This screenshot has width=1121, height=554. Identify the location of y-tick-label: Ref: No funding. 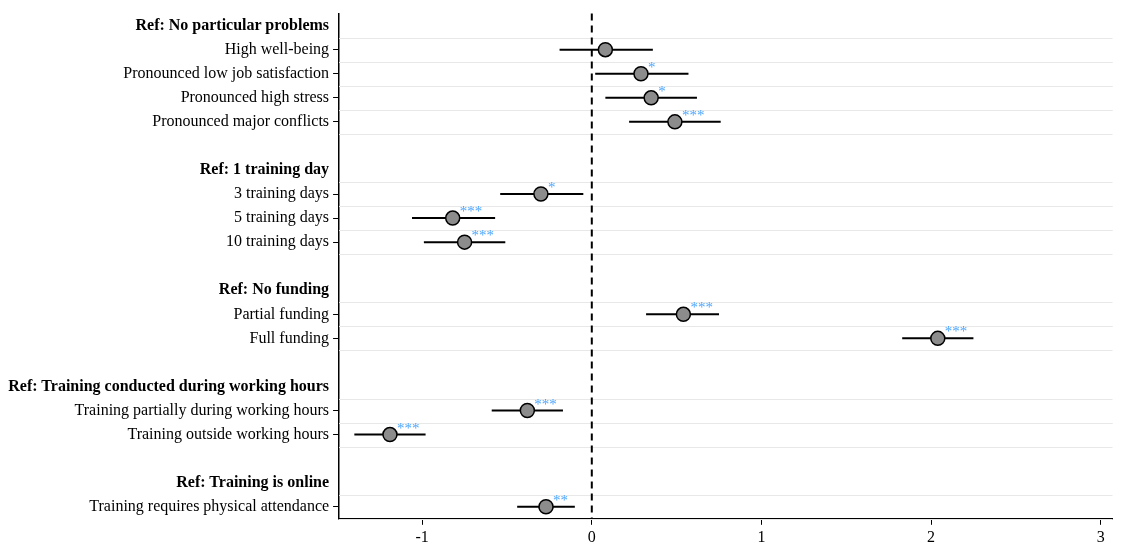
(274, 289).